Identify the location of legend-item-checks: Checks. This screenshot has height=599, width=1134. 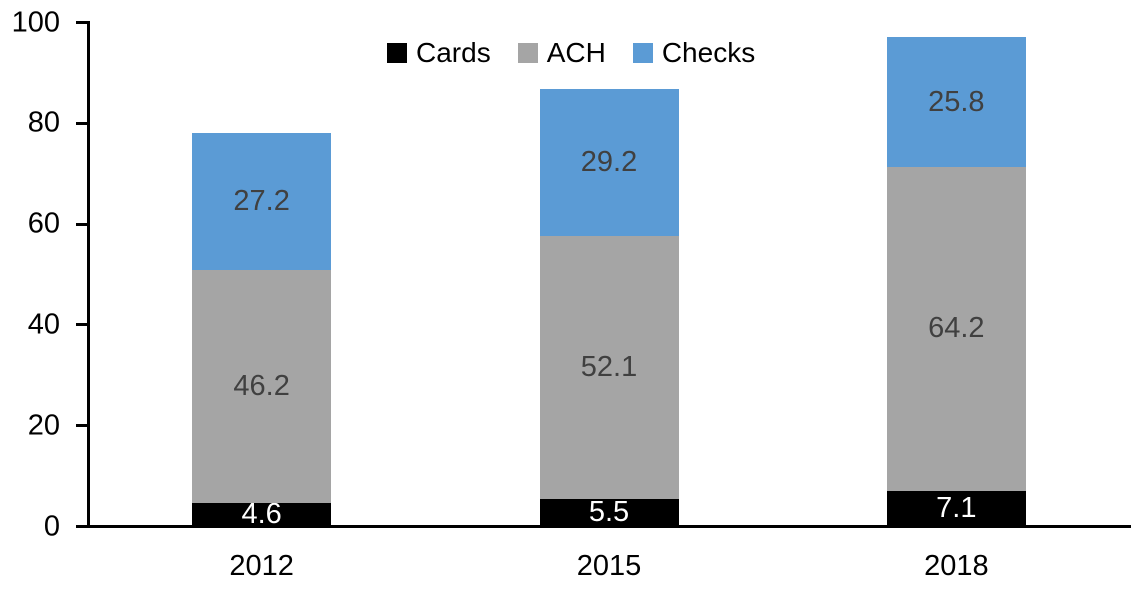
(694, 52).